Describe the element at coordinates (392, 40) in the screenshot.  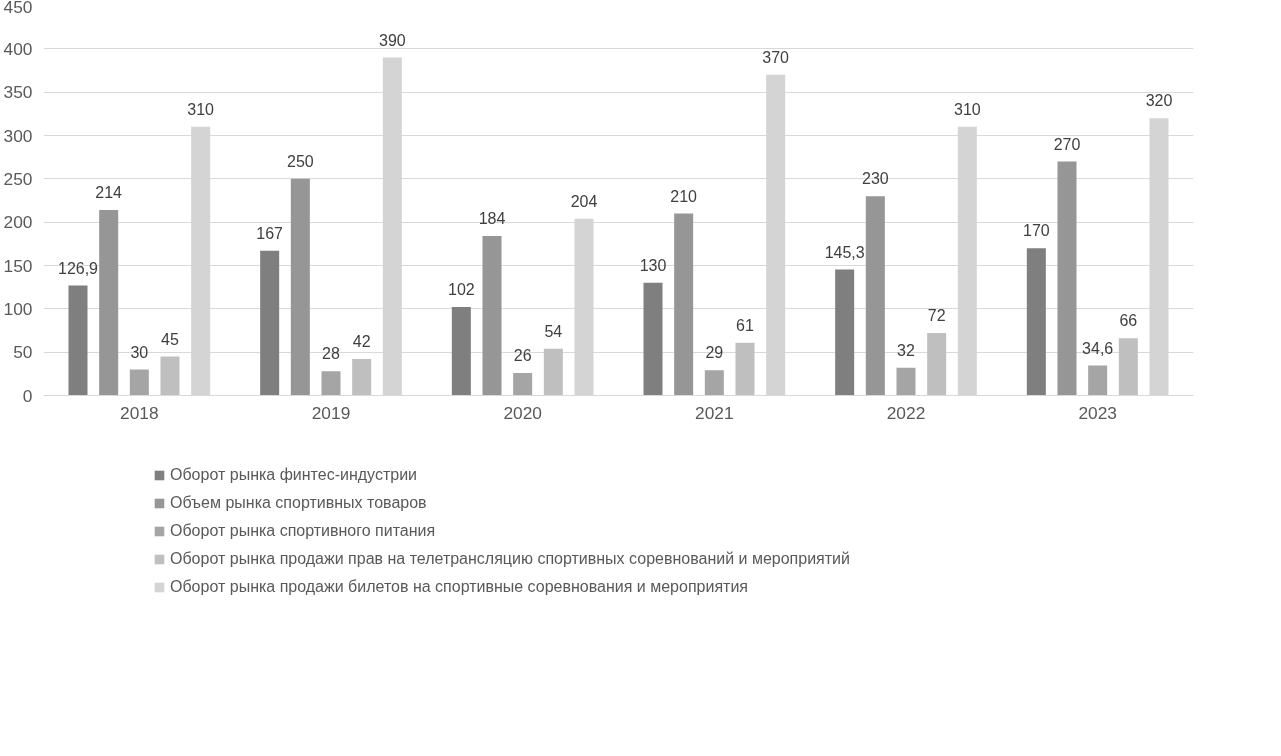
I see `data-label: 390` at that location.